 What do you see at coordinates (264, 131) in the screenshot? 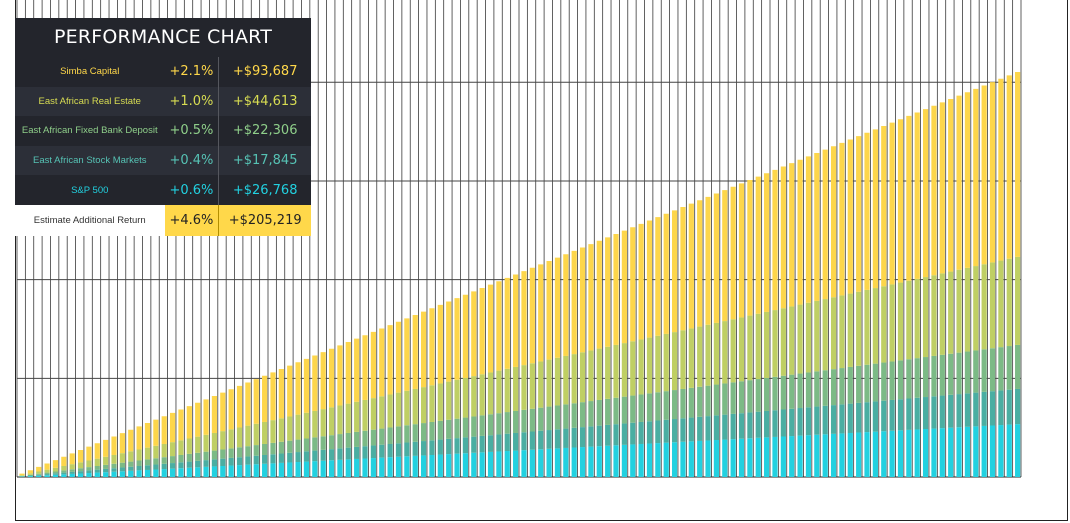
I see `row-value: +$22,306` at bounding box center [264, 131].